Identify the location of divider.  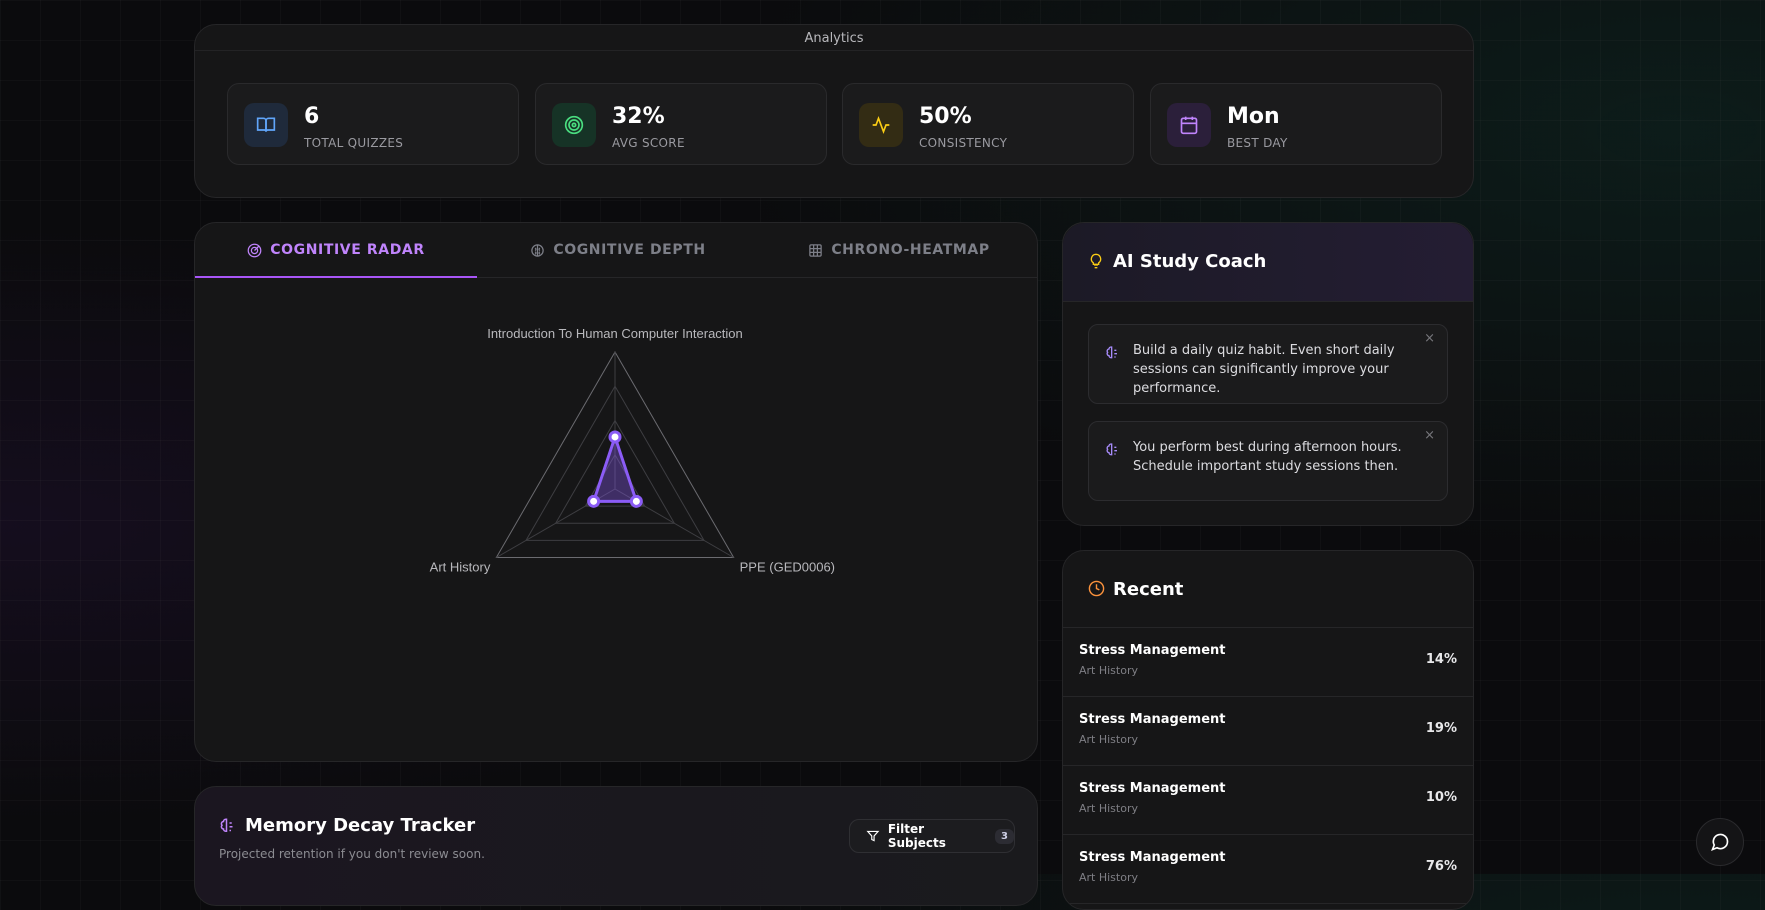
(834, 50).